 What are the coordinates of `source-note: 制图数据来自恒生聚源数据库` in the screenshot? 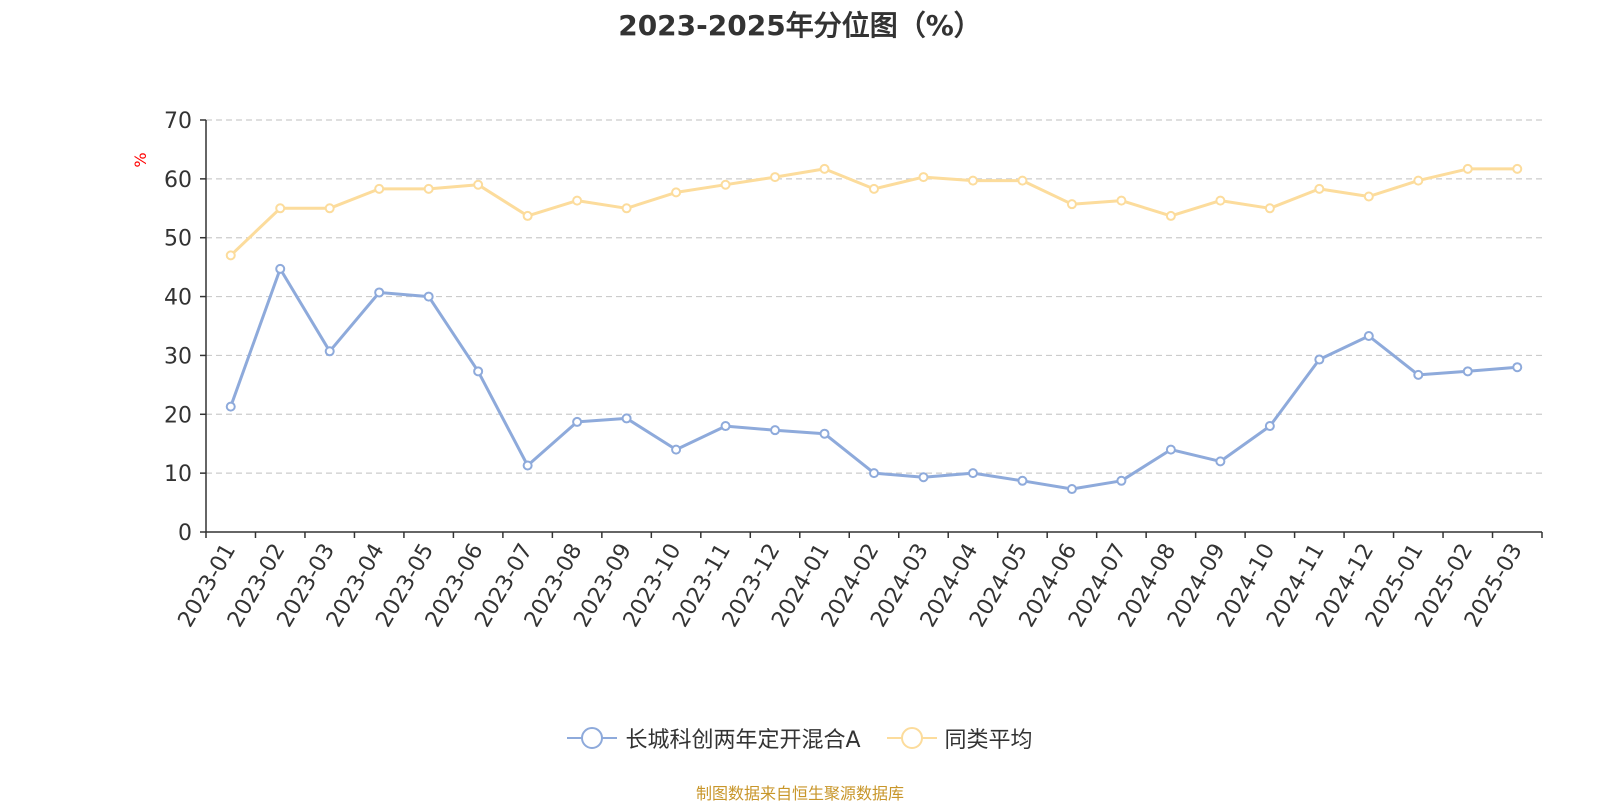 It's located at (799, 793).